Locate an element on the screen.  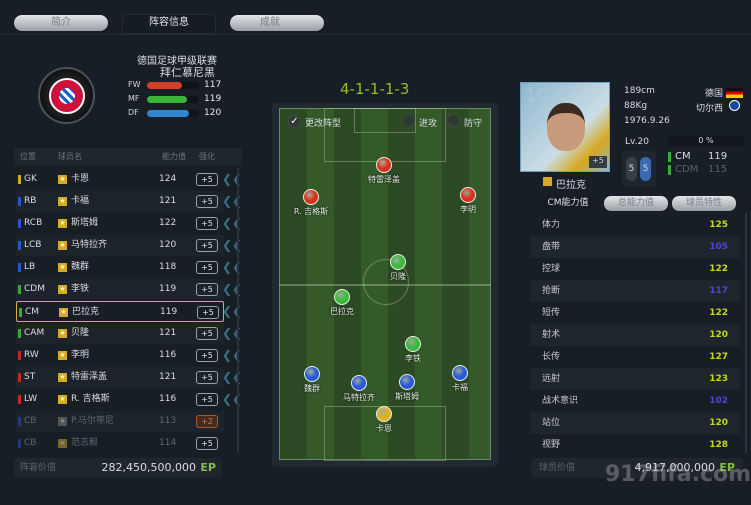
rating-bar is located at coordinates (173, 99).